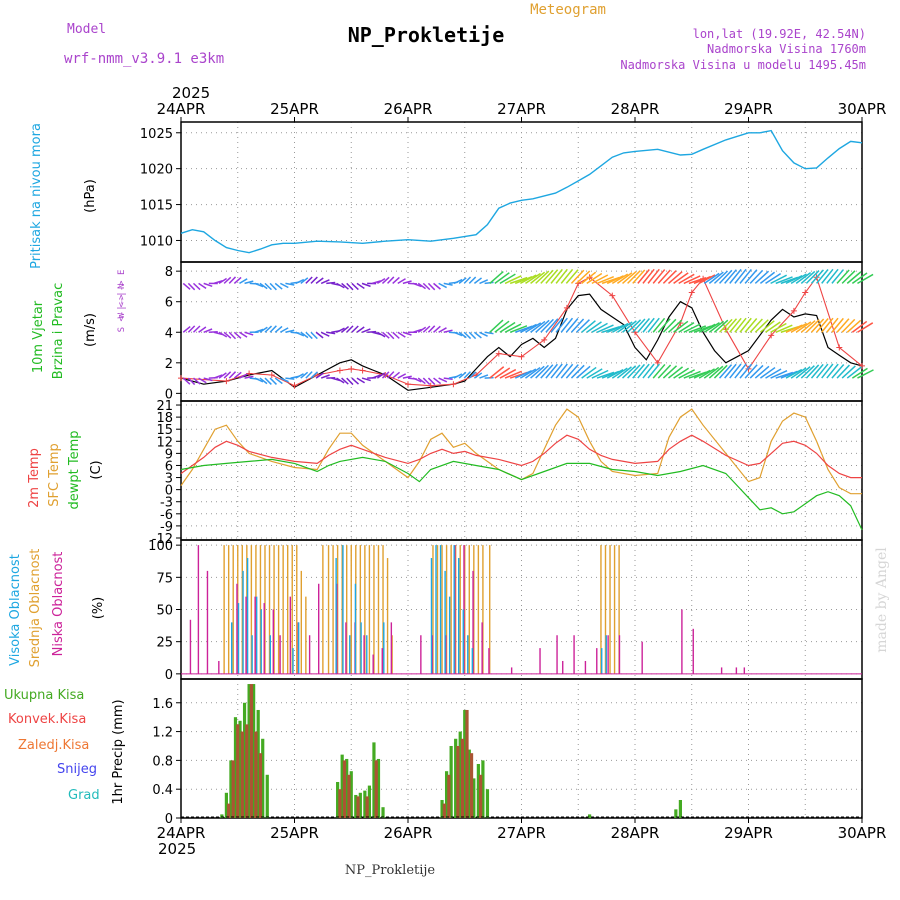 The width and height of the screenshot is (900, 900). Describe the element at coordinates (169, 333) in the screenshot. I see `y-tick-label: 4` at that location.